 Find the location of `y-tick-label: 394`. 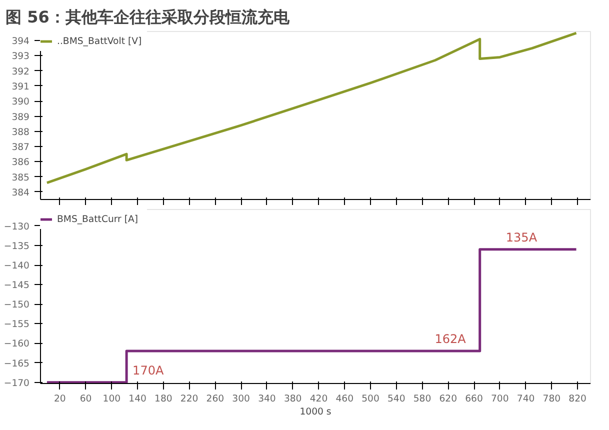

y-tick-label: 394 is located at coordinates (21, 42).